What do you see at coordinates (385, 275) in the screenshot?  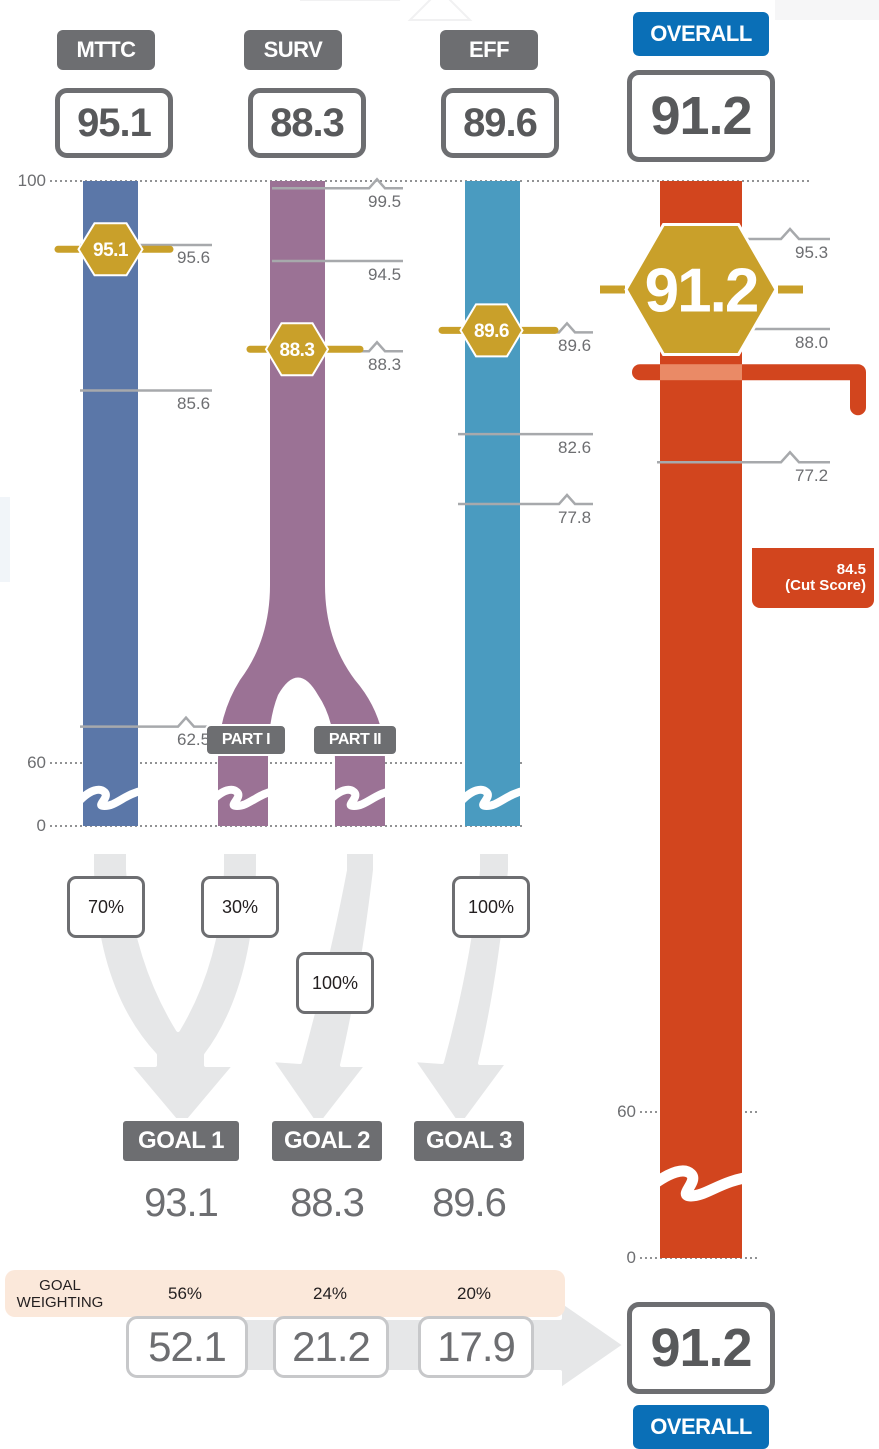 I see `surv-tick-label-1: 94.5` at bounding box center [385, 275].